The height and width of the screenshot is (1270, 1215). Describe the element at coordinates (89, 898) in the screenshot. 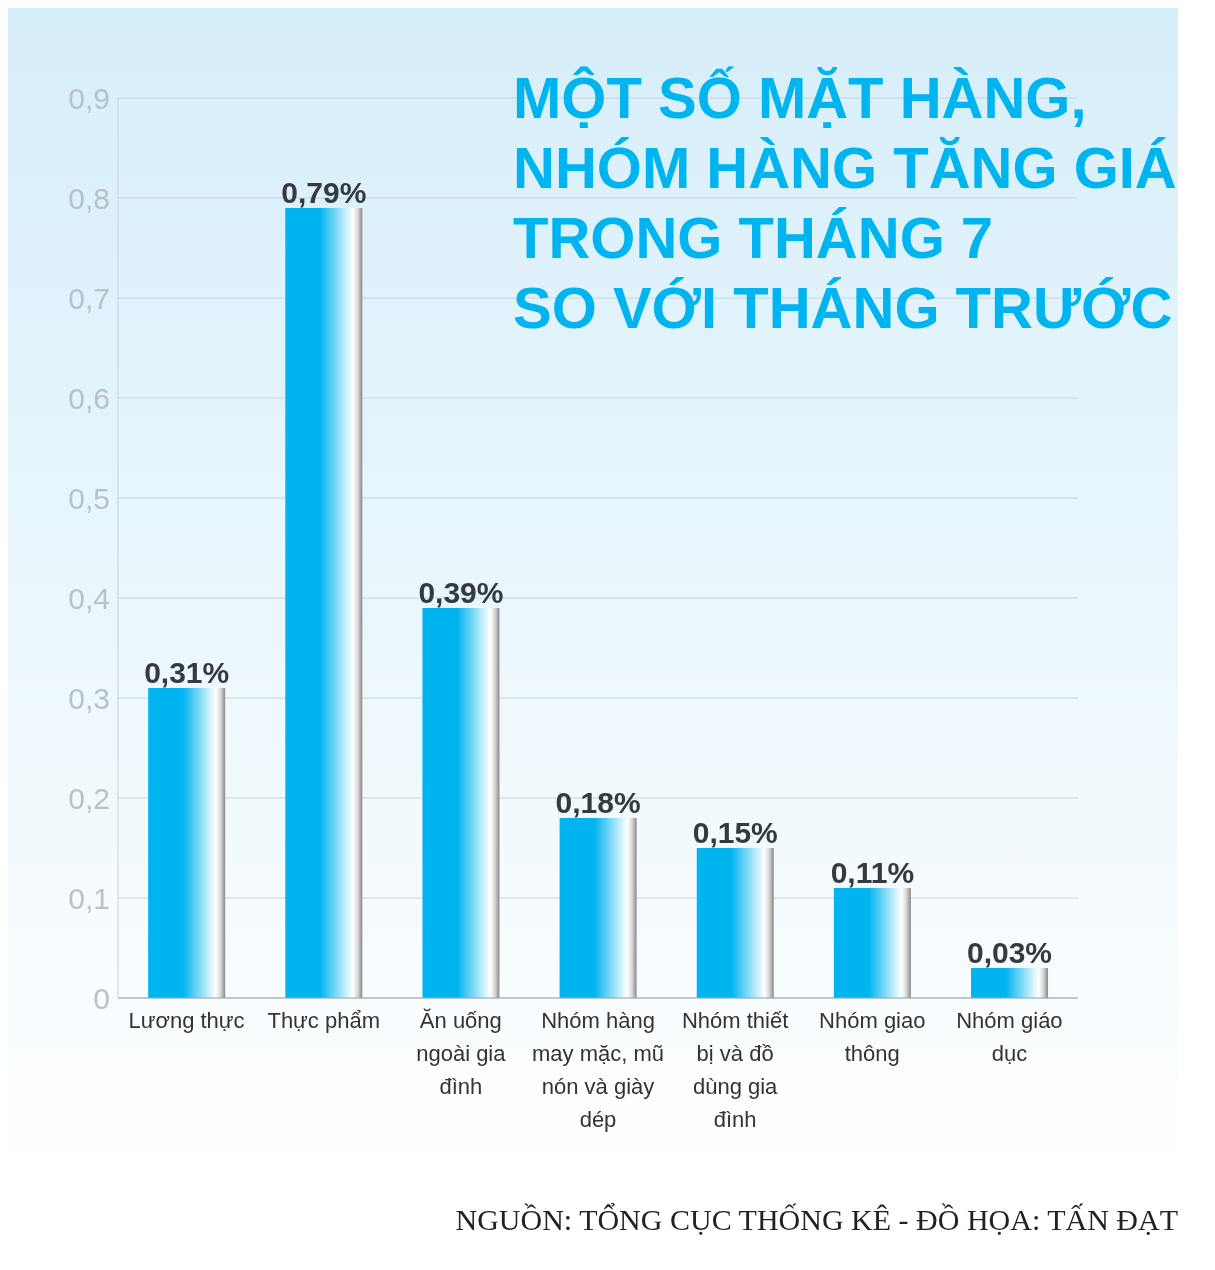

I see `y-tick-label: 0,1` at that location.